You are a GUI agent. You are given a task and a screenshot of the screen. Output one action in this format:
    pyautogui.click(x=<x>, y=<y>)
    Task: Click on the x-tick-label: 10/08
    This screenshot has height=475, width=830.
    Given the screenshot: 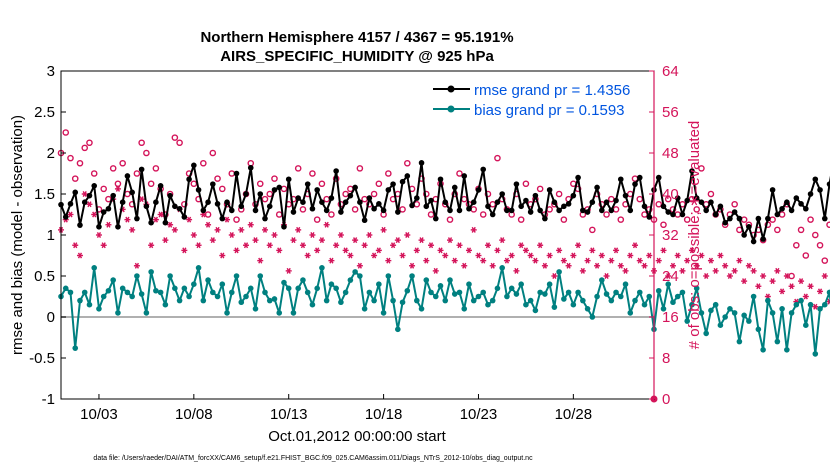 What is the action you would take?
    pyautogui.click(x=194, y=414)
    